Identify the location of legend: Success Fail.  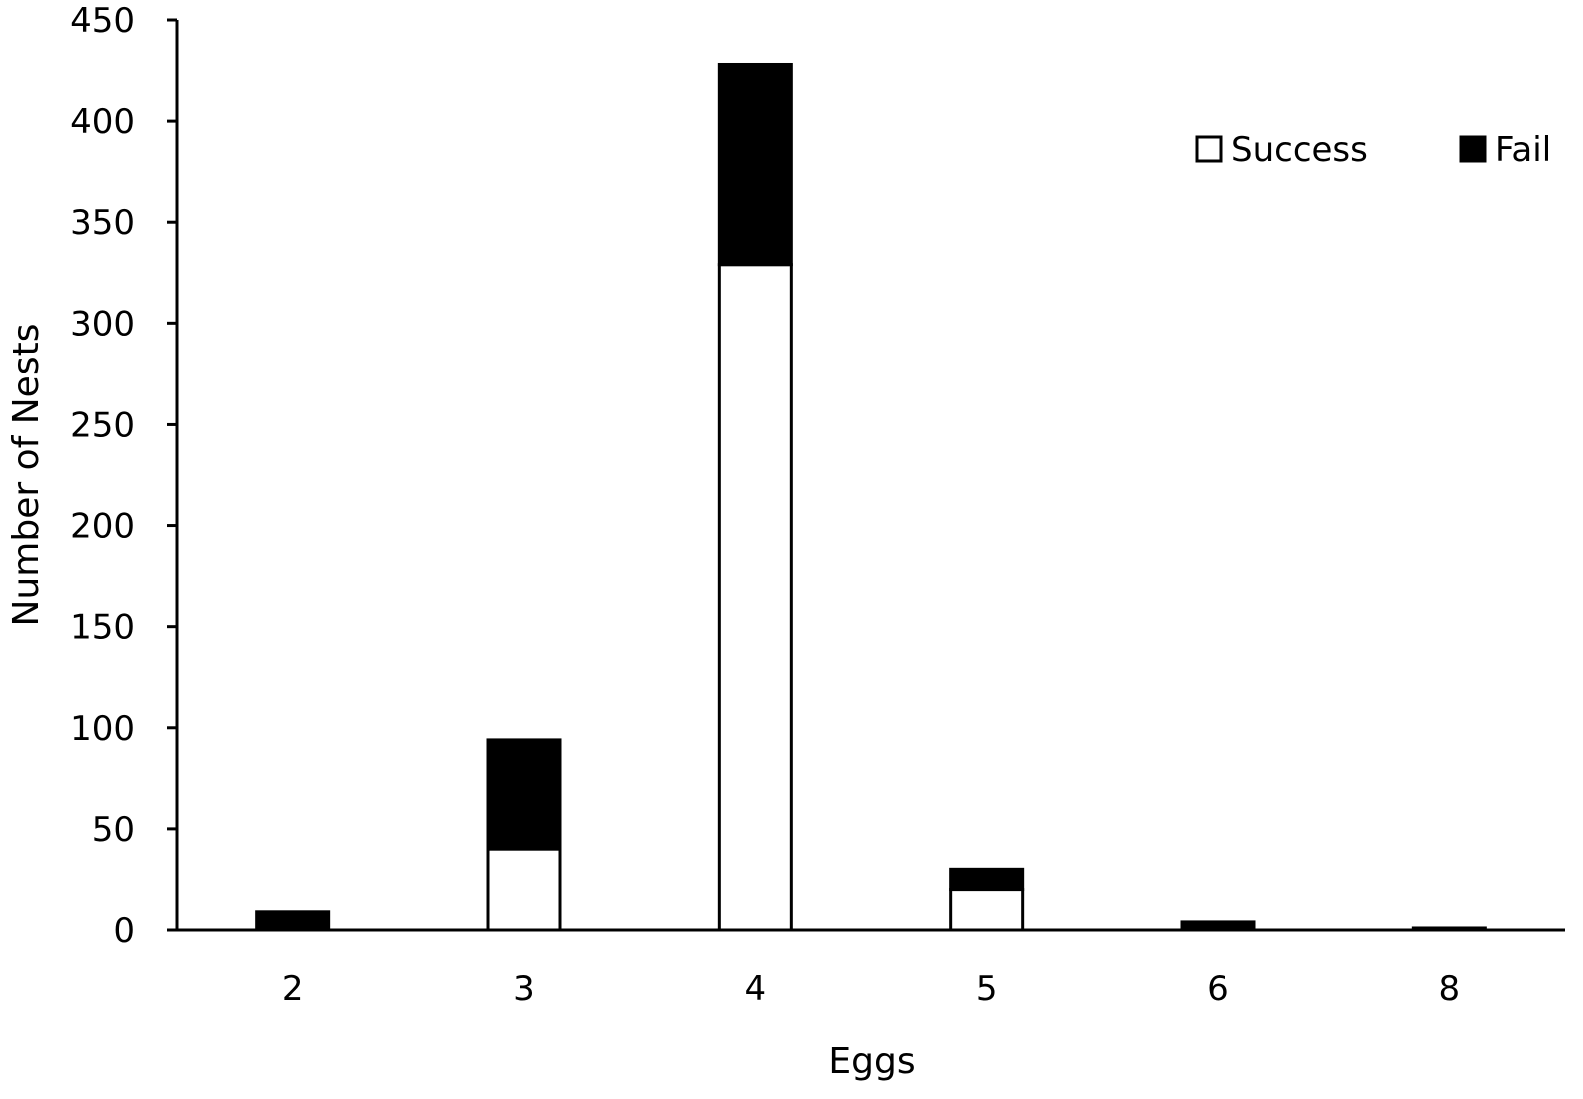
(1373, 150).